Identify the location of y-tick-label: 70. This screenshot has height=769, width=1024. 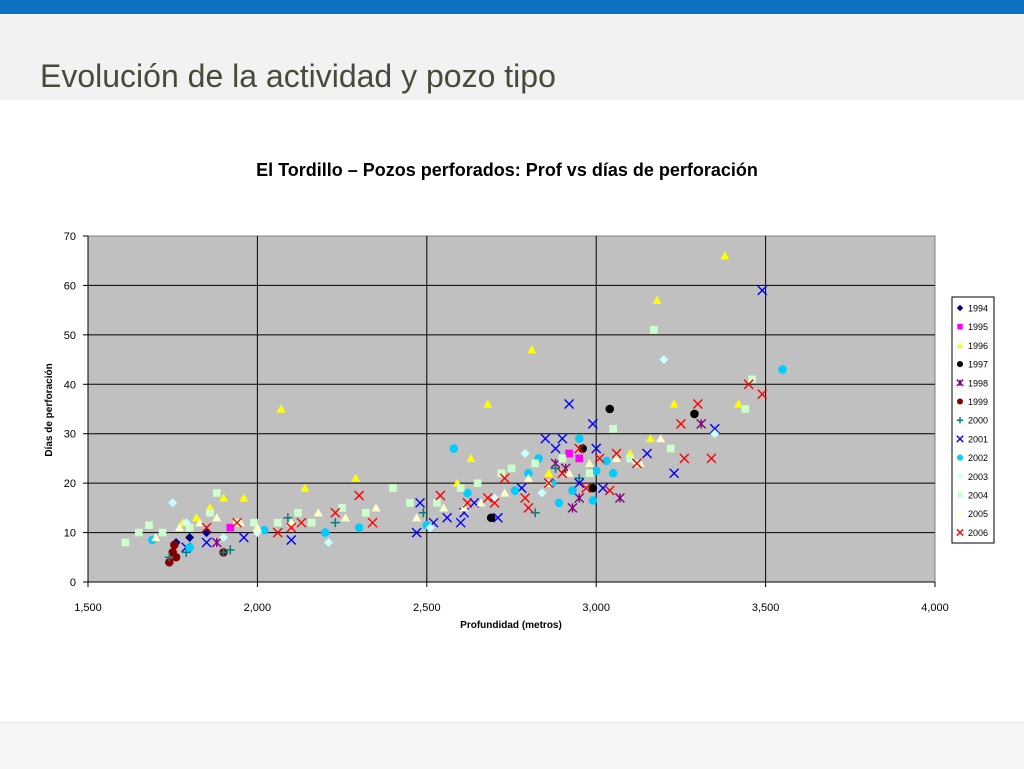
(70, 237).